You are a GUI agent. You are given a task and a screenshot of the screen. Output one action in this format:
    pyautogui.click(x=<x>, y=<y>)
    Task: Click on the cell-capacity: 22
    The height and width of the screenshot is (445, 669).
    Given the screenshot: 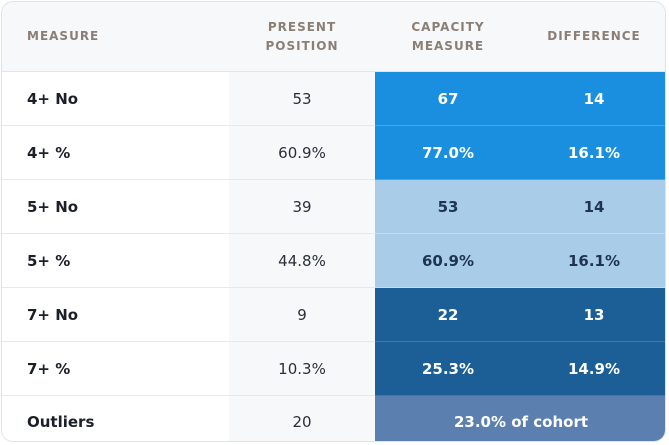 What is the action you would take?
    pyautogui.click(x=448, y=314)
    